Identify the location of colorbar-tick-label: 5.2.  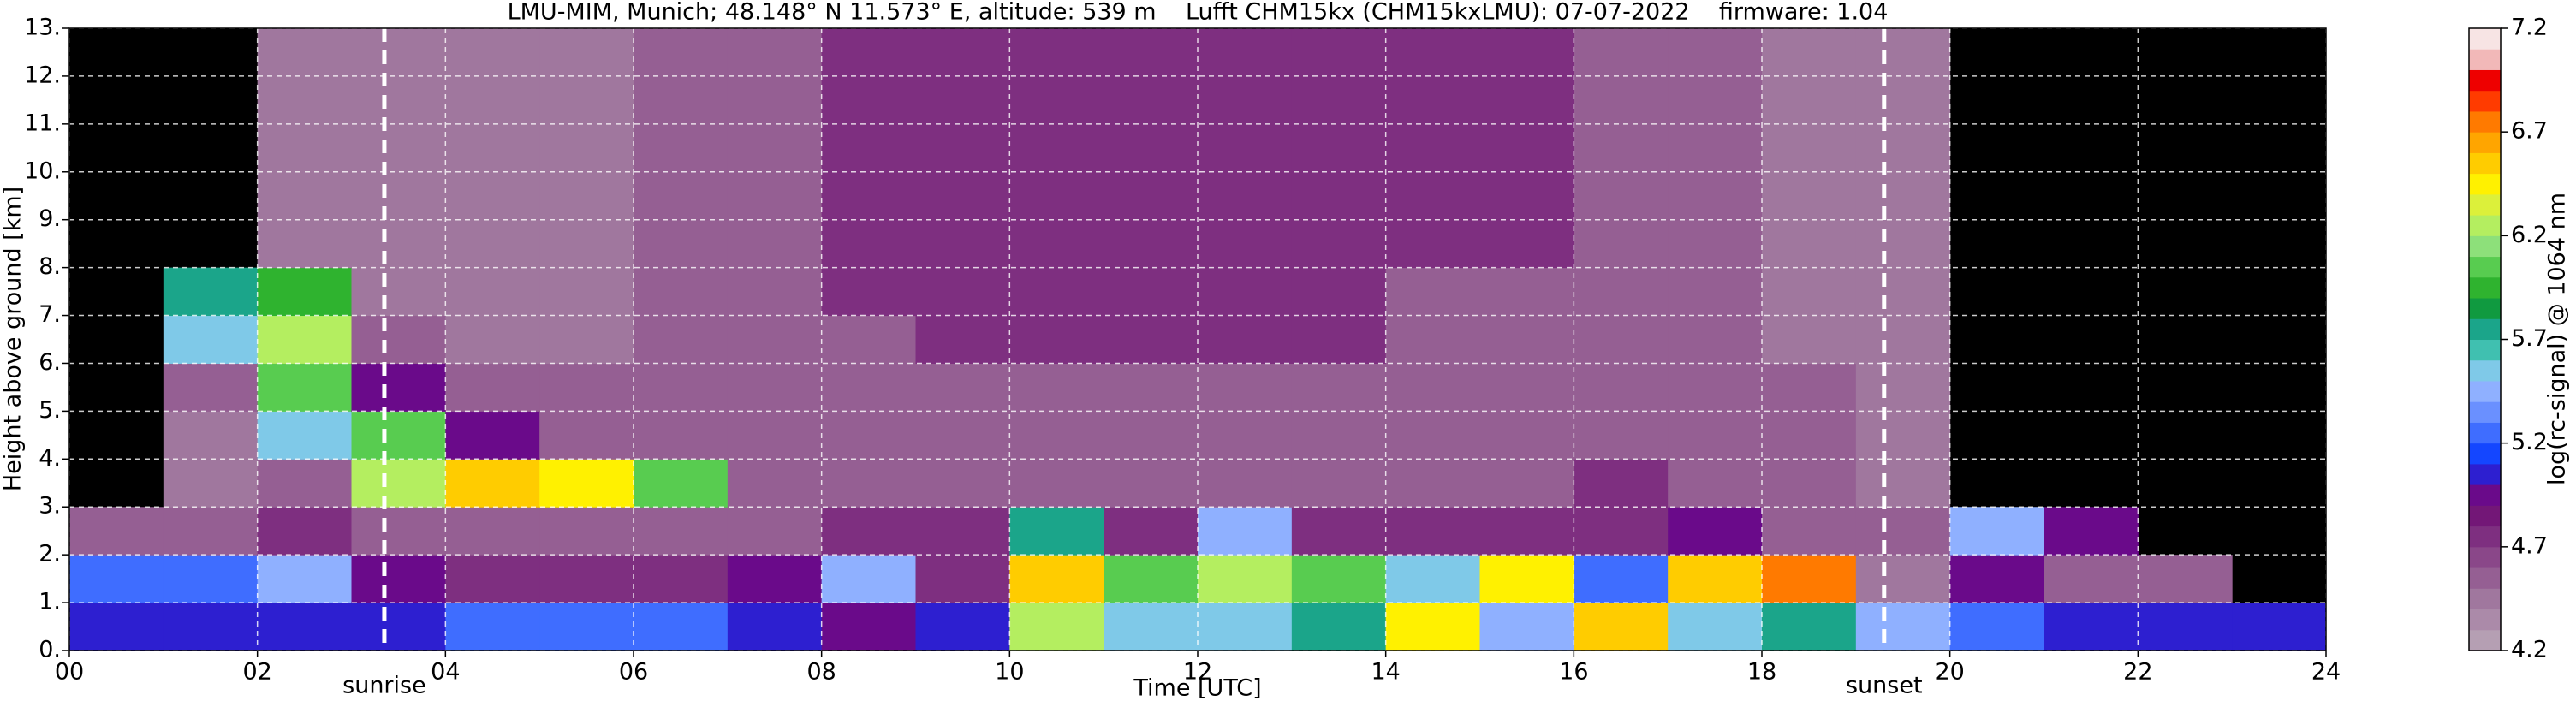
(2530, 442).